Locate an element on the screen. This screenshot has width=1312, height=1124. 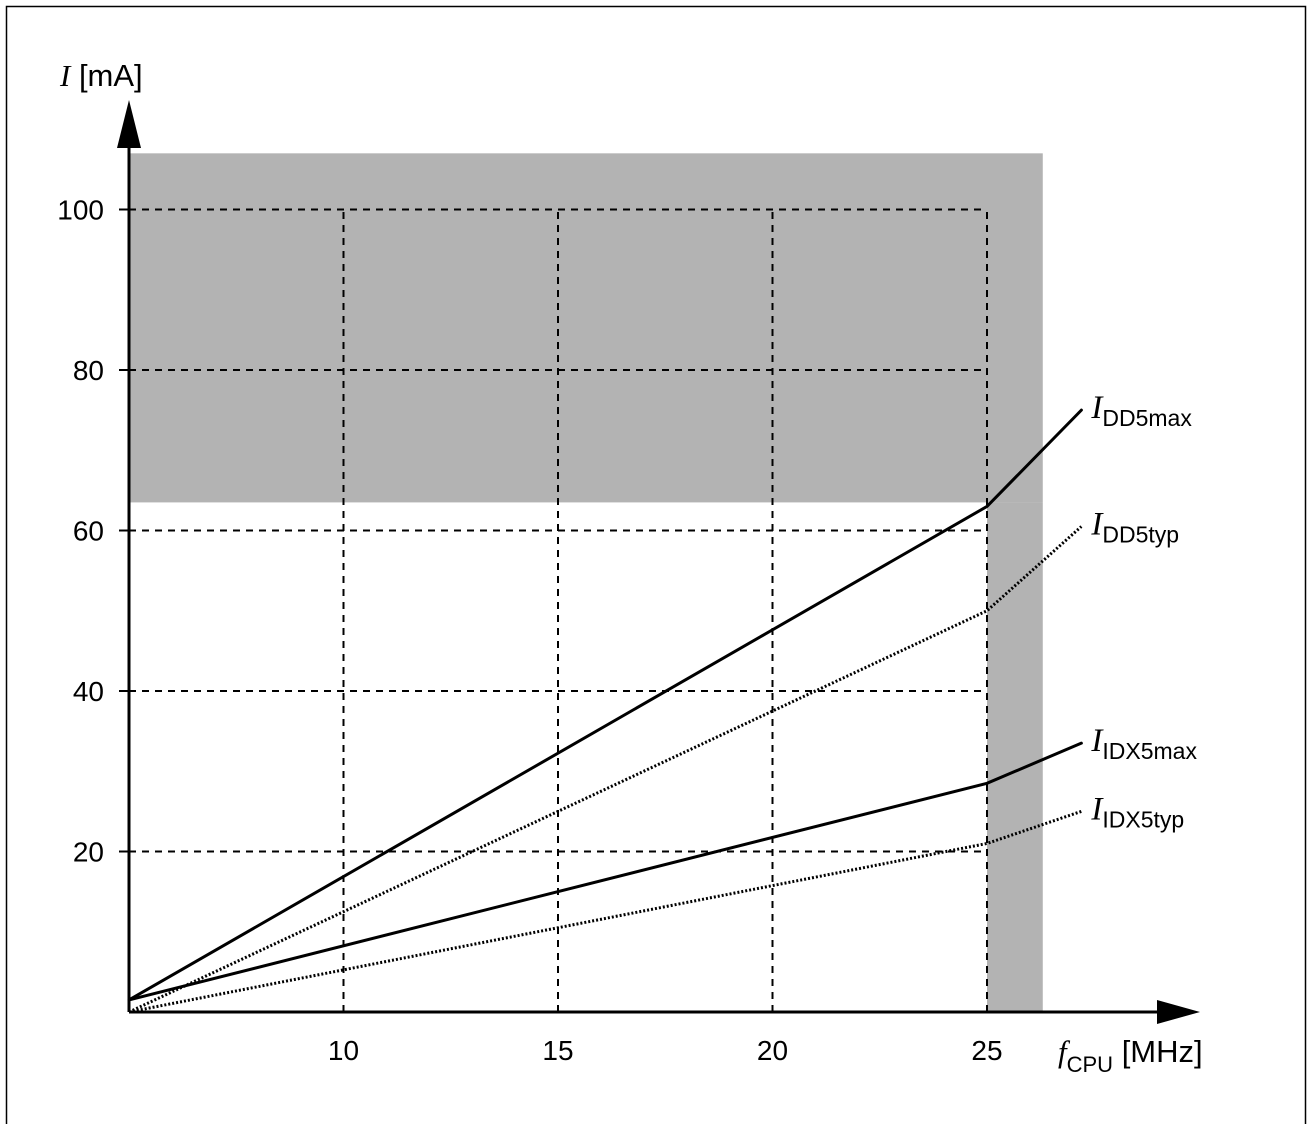
series-label-subscript: DD5typ is located at coordinates (1140, 534).